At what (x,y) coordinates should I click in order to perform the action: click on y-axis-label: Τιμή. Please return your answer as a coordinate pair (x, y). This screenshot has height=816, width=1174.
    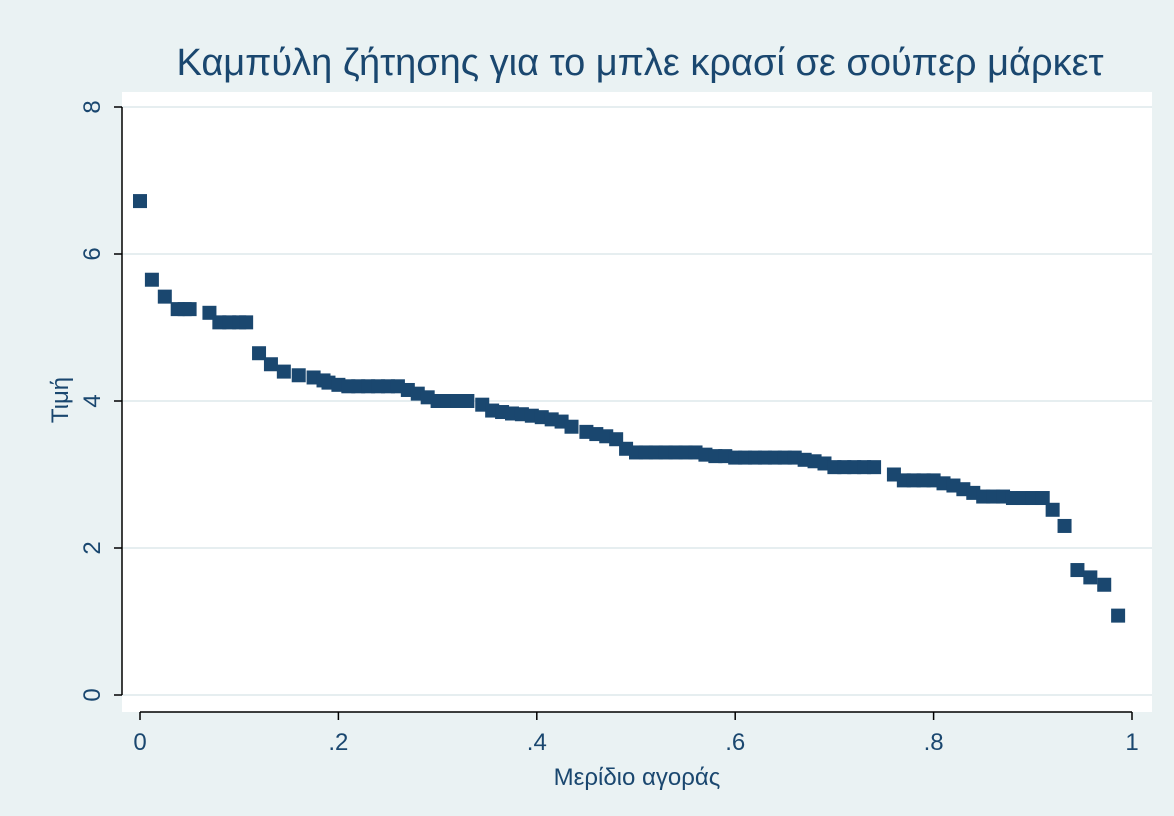
    Looking at the image, I should click on (60, 400).